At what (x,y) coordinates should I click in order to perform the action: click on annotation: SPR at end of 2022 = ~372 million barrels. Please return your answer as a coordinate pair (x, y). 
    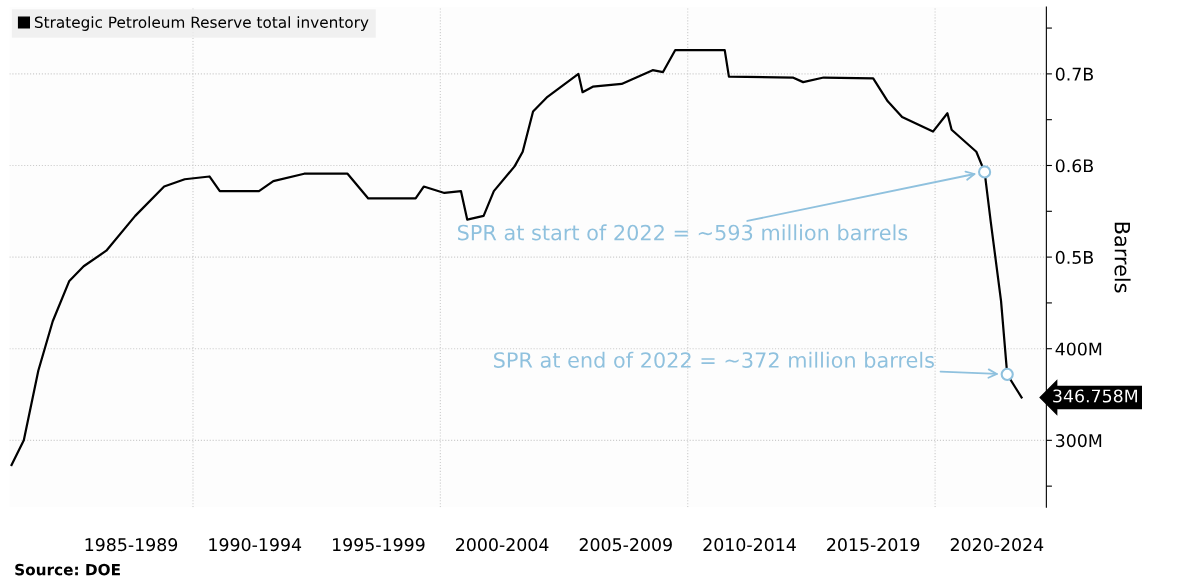
    Looking at the image, I should click on (714, 359).